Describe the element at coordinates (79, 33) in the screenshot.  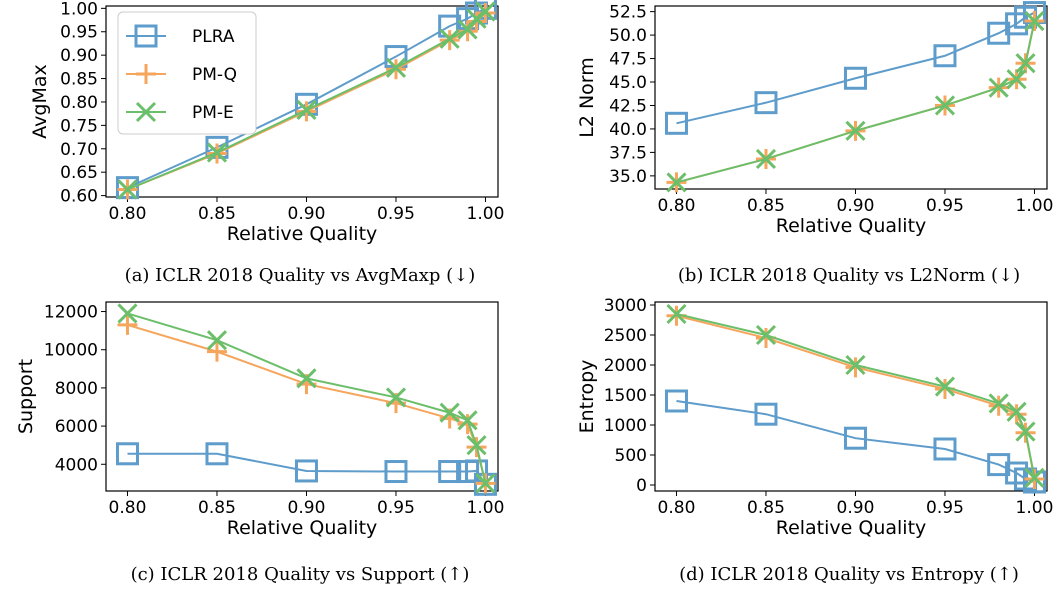
I see `y-tick-label: 0.95` at that location.